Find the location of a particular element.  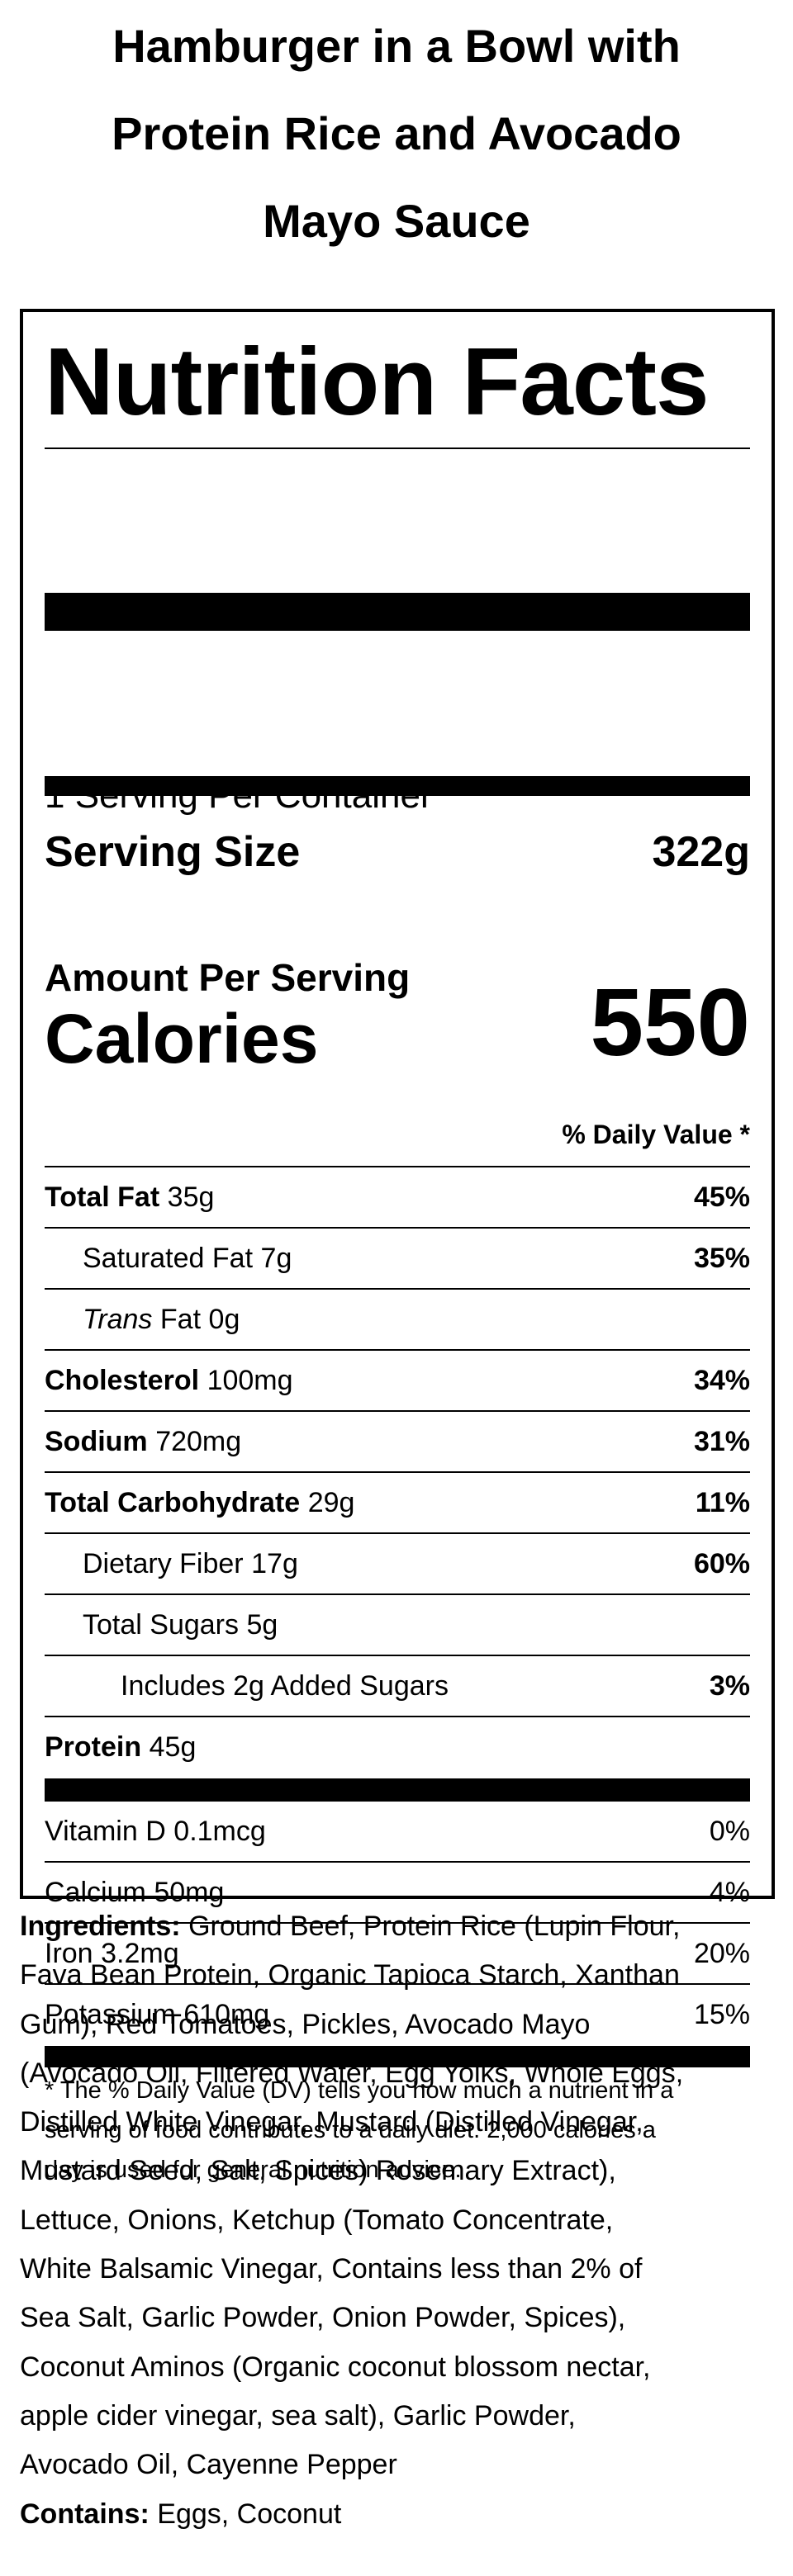

vitamin-name: Vitamin D is located at coordinates (105, 1831).